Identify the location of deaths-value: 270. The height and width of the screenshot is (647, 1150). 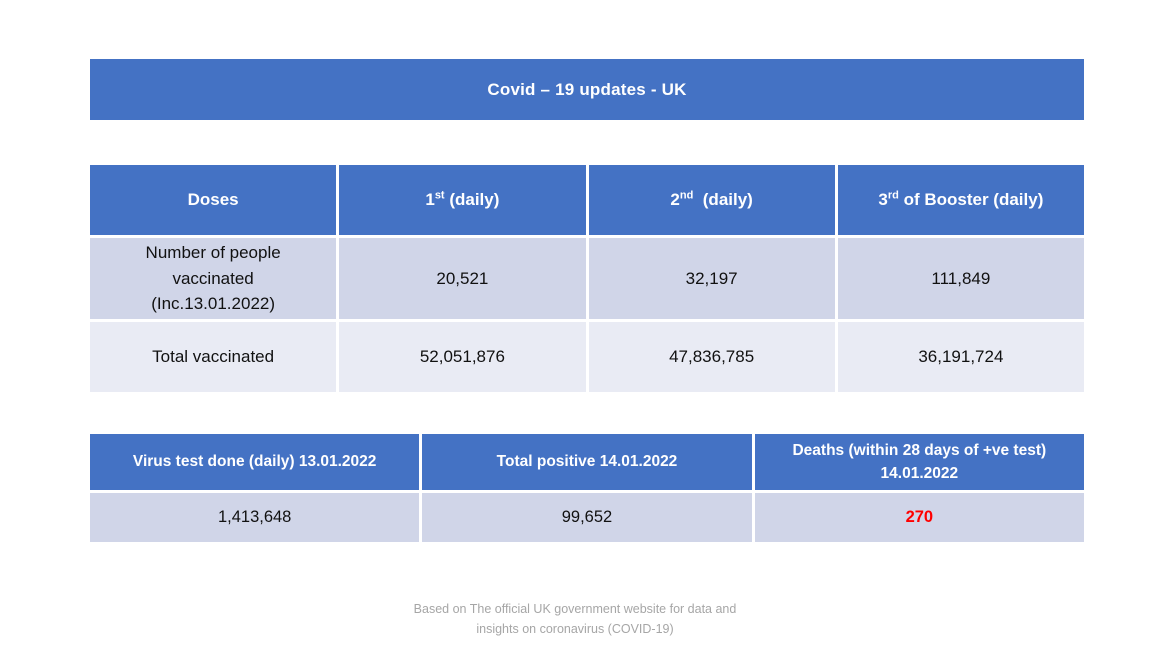
(919, 517).